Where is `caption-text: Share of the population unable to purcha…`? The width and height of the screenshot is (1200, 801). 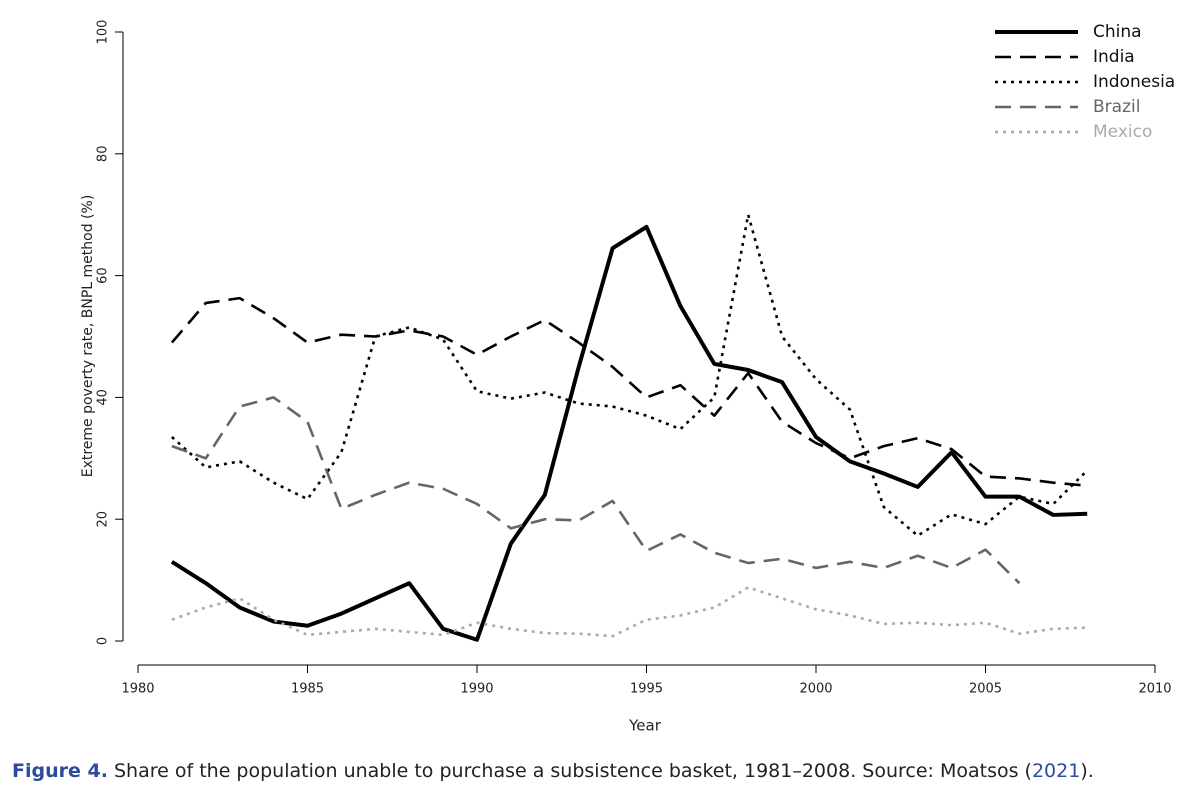 caption-text: Share of the population unable to purcha… is located at coordinates (569, 771).